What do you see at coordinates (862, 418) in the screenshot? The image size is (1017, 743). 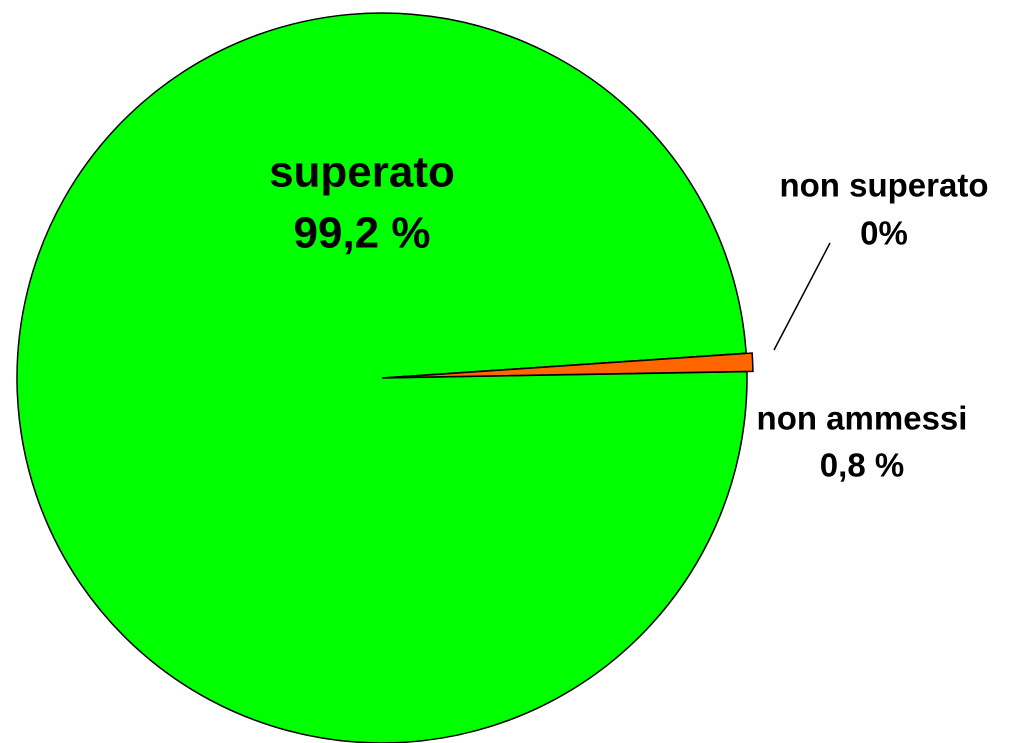 I see `slice-label: non ammessi` at bounding box center [862, 418].